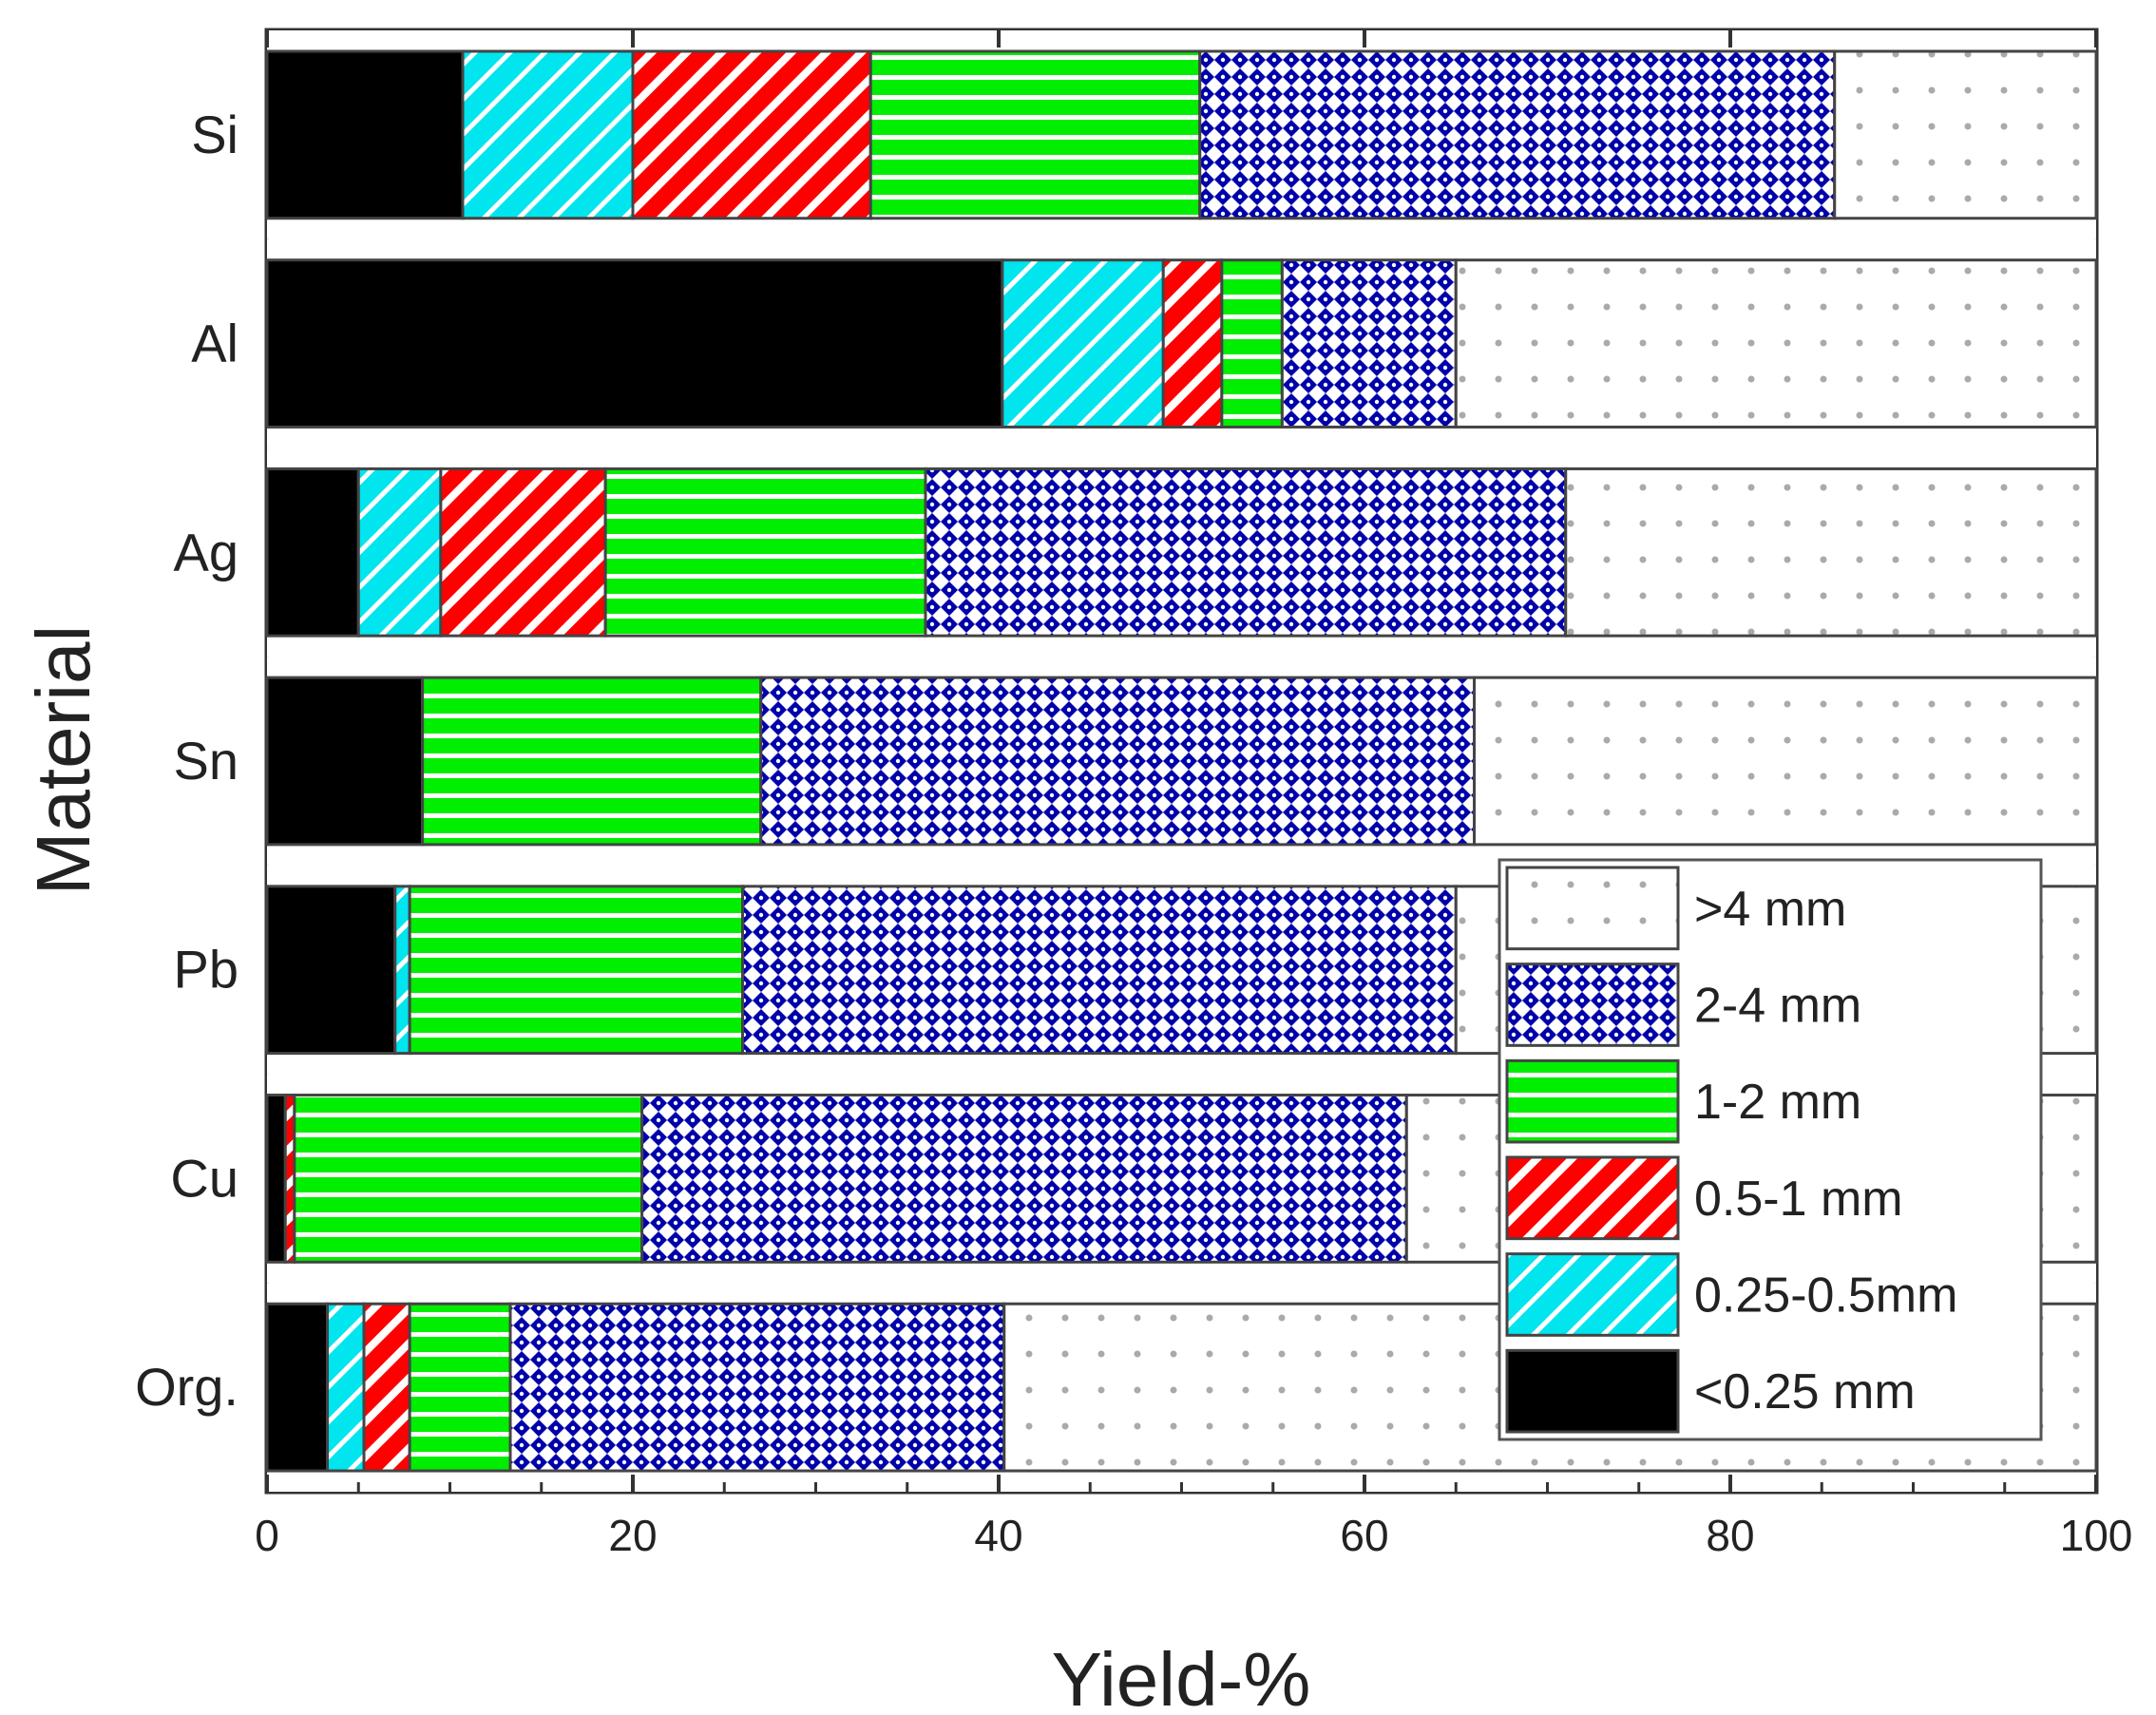 This screenshot has width=2156, height=1715. What do you see at coordinates (998, 1535) in the screenshot?
I see `x-tick-label: 40` at bounding box center [998, 1535].